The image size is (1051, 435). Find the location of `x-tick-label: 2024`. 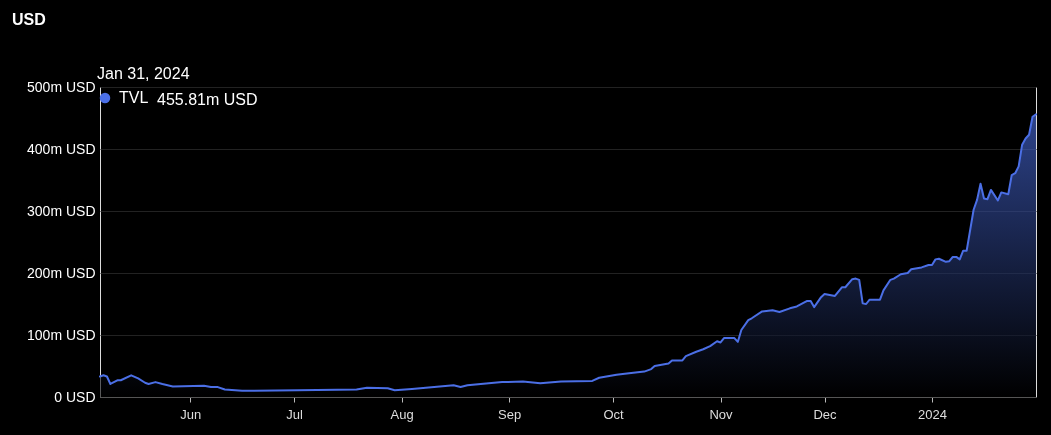

x-tick-label: 2024 is located at coordinates (932, 414).